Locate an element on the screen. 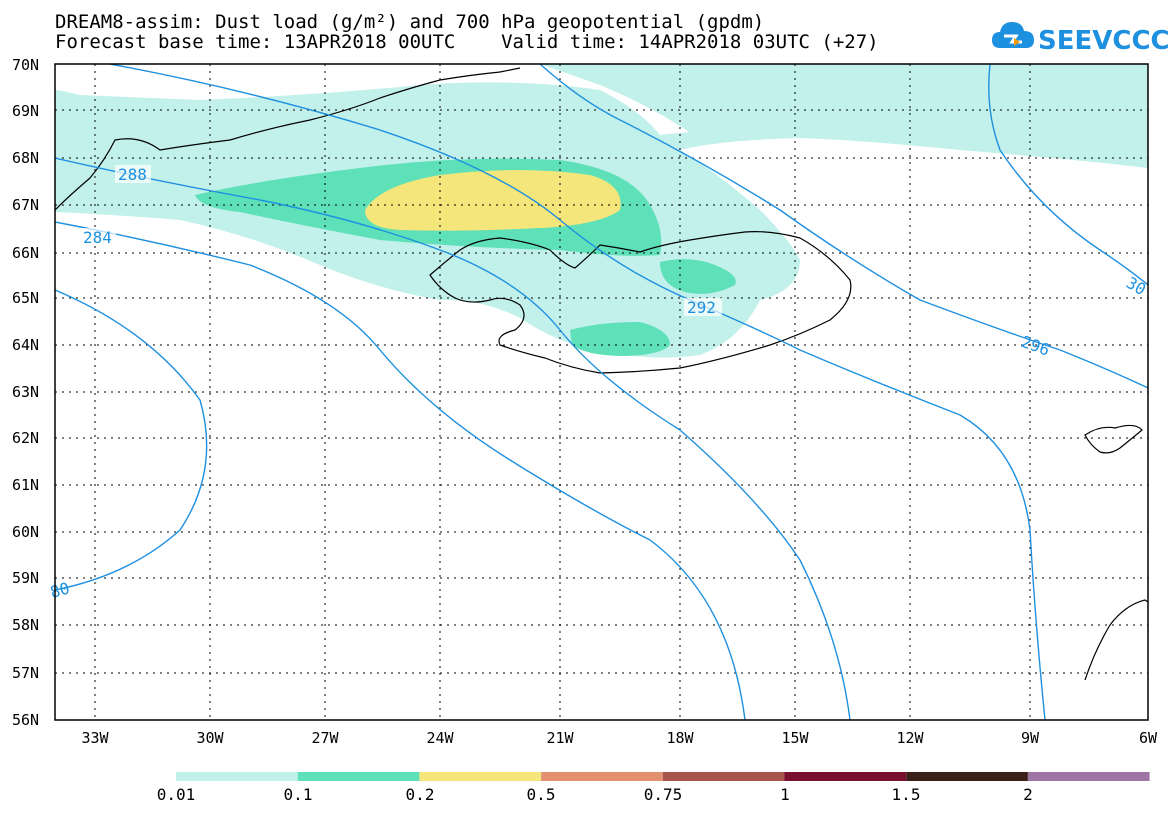 This screenshot has height=815, width=1175. lon-label: 27W is located at coordinates (325, 738).